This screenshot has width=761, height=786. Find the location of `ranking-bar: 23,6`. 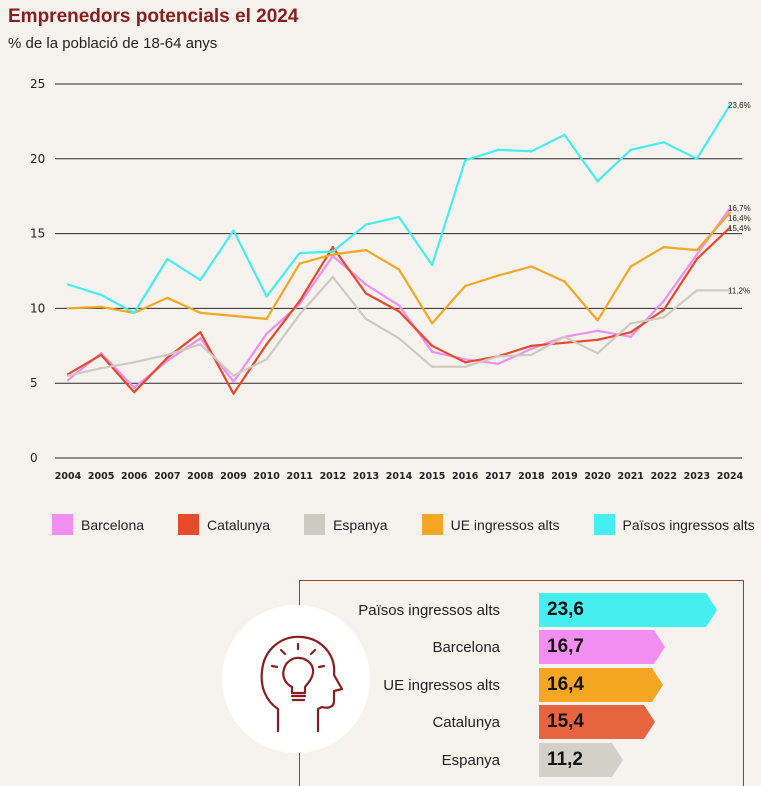

ranking-bar: 23,6 is located at coordinates (628, 610).